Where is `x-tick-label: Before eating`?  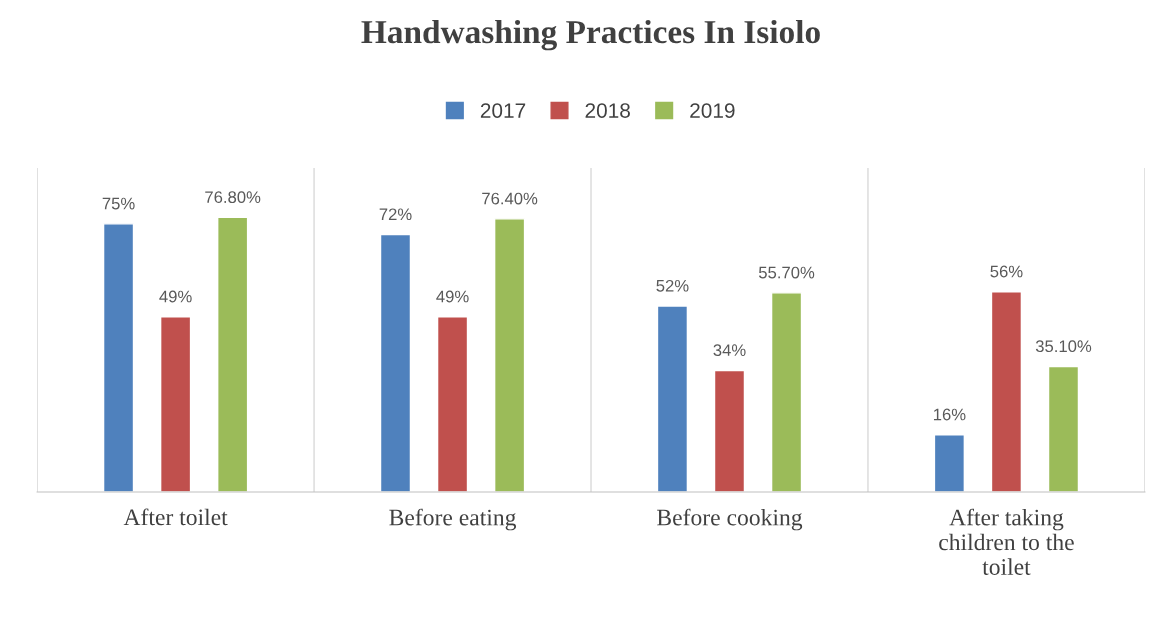
x-tick-label: Before eating is located at coordinates (453, 519).